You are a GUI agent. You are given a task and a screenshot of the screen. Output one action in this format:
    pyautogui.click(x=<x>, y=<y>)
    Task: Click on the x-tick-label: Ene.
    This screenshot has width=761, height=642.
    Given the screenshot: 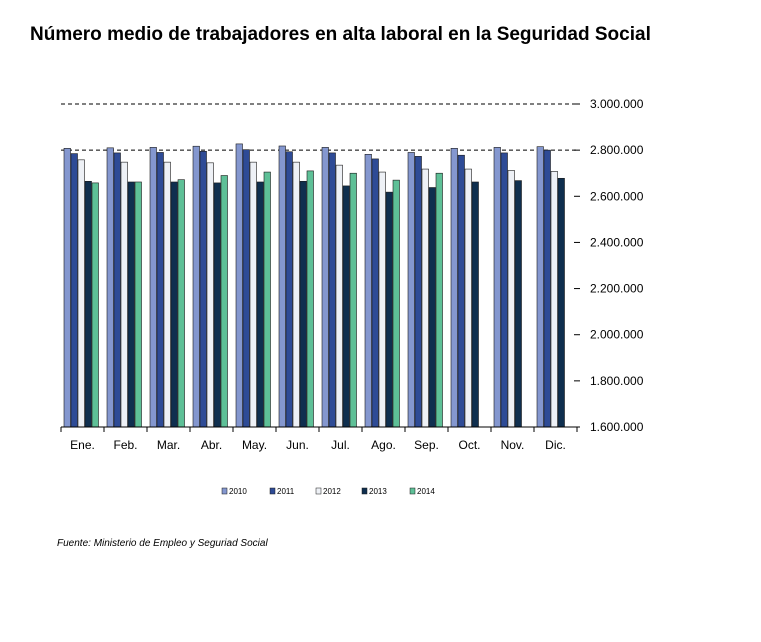 What is the action you would take?
    pyautogui.click(x=82, y=445)
    